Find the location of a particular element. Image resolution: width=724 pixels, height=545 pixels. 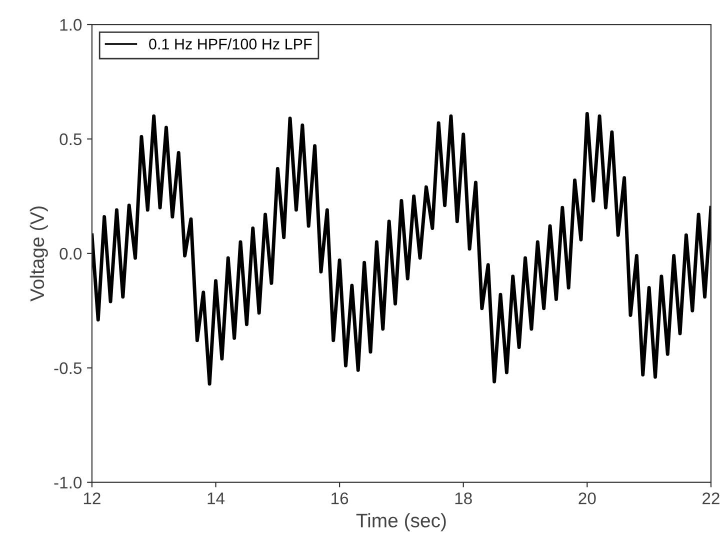

y-tick-label: -0.5 is located at coordinates (68, 368).